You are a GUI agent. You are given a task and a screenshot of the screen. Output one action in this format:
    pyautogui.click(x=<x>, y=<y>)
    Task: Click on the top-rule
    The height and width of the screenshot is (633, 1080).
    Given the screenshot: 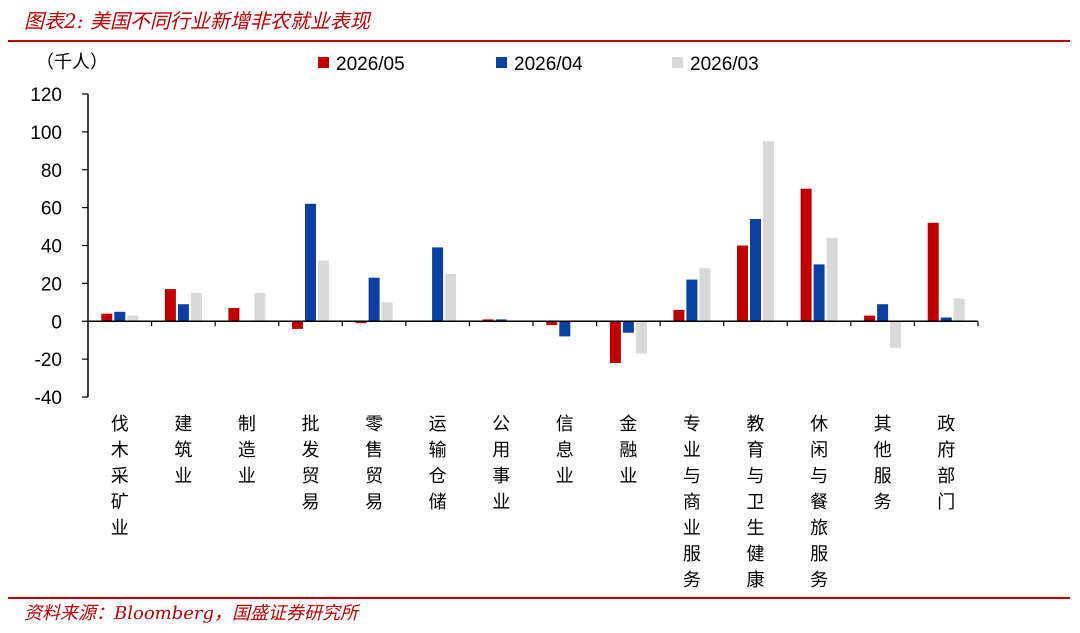 What is the action you would take?
    pyautogui.click(x=539, y=41)
    